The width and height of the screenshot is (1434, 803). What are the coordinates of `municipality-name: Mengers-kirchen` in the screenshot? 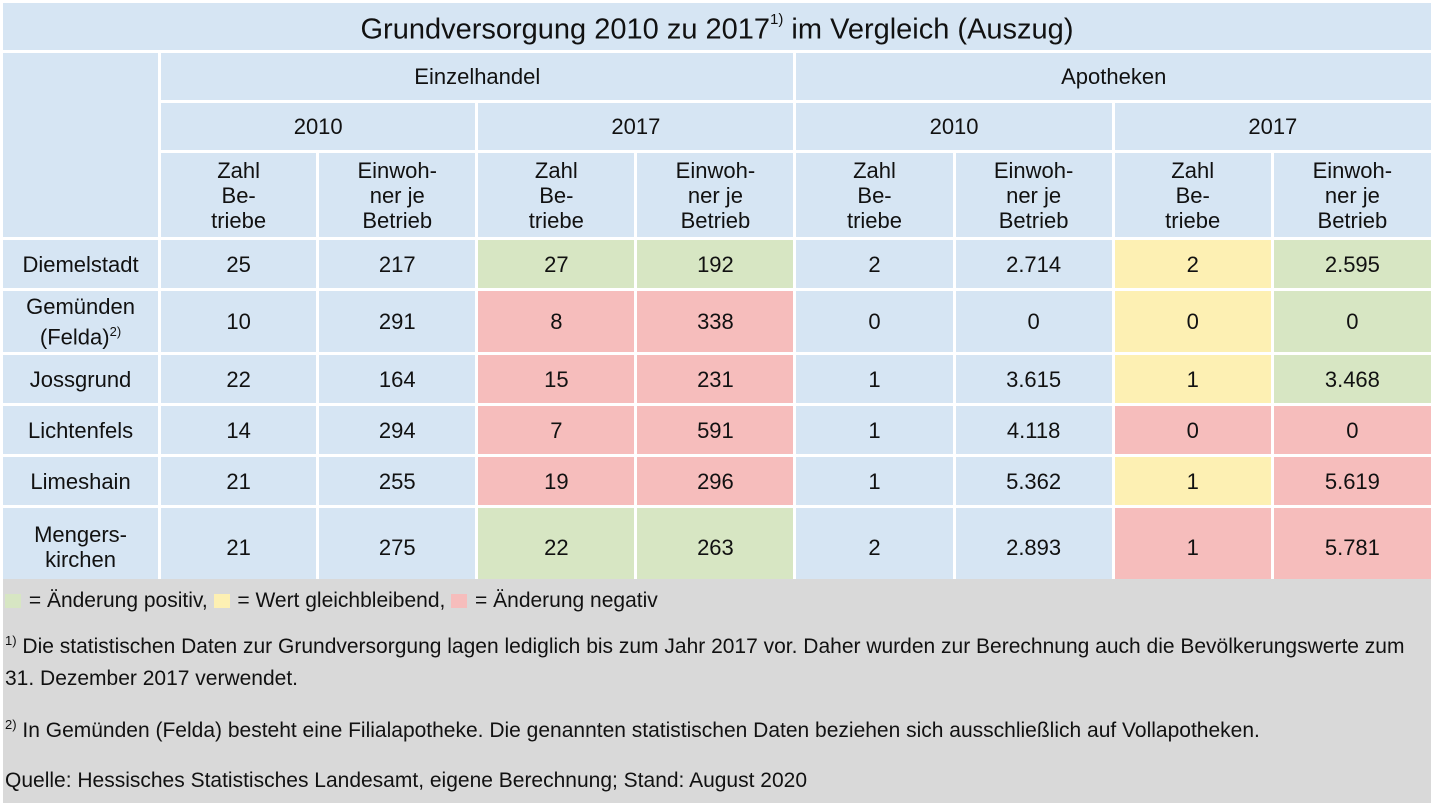 It's located at (81, 547).